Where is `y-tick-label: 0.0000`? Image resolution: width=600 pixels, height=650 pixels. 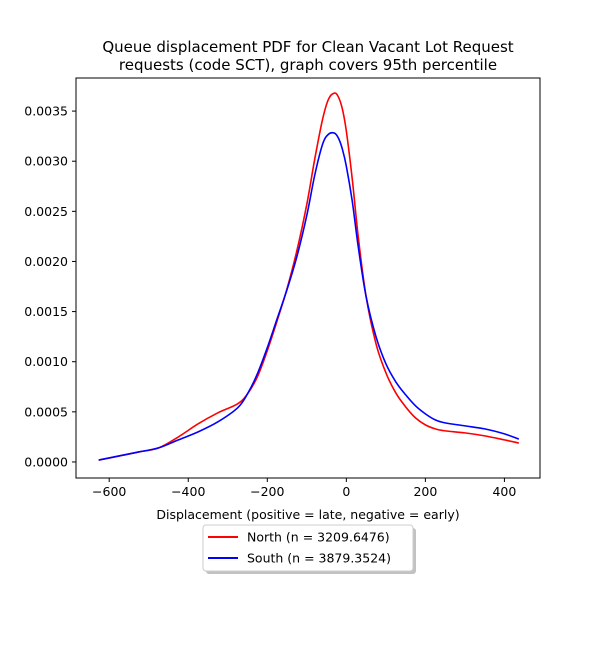 y-tick-label: 0.0000 is located at coordinates (46, 461).